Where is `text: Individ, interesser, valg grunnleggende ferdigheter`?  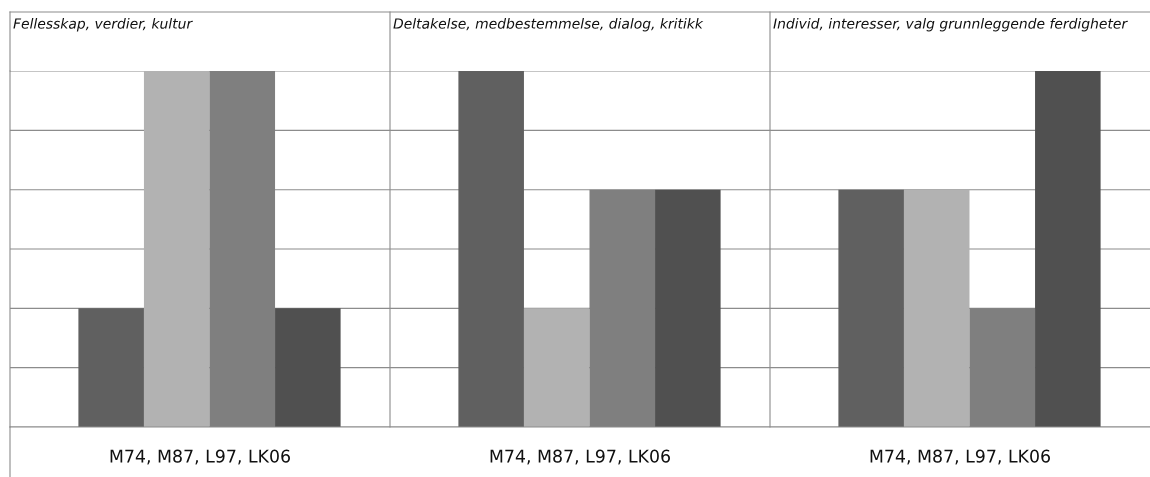
text: Individ, interesser, valg grunnleggende ferdigheter is located at coordinates (950, 25).